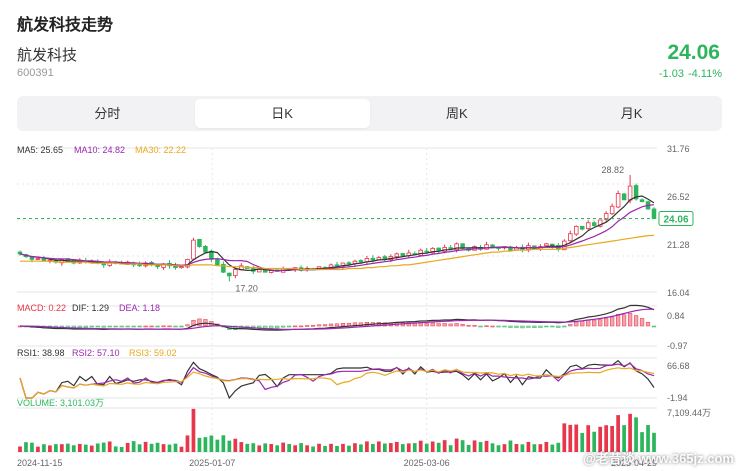 This screenshot has height=471, width=742. Describe the element at coordinates (631, 113) in the screenshot. I see `tab-monthly-k: 月K` at that location.